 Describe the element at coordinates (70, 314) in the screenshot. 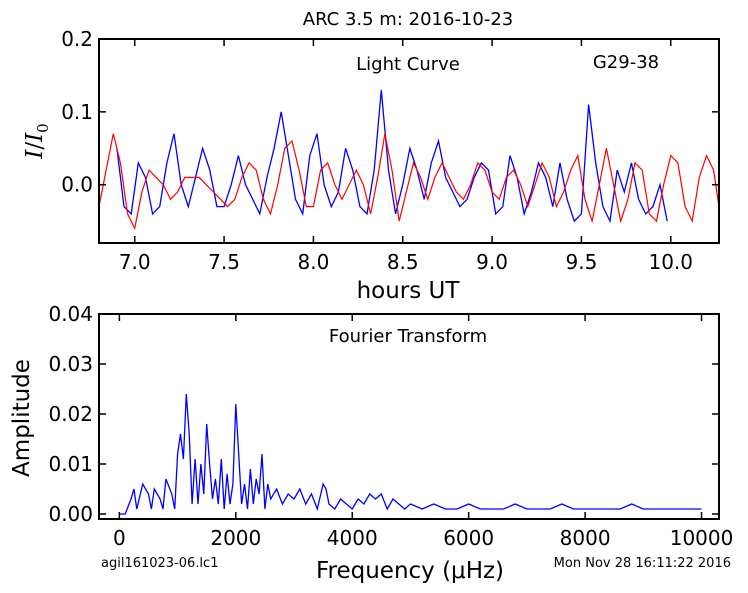

I see `y-tick-label: 0.04` at that location.